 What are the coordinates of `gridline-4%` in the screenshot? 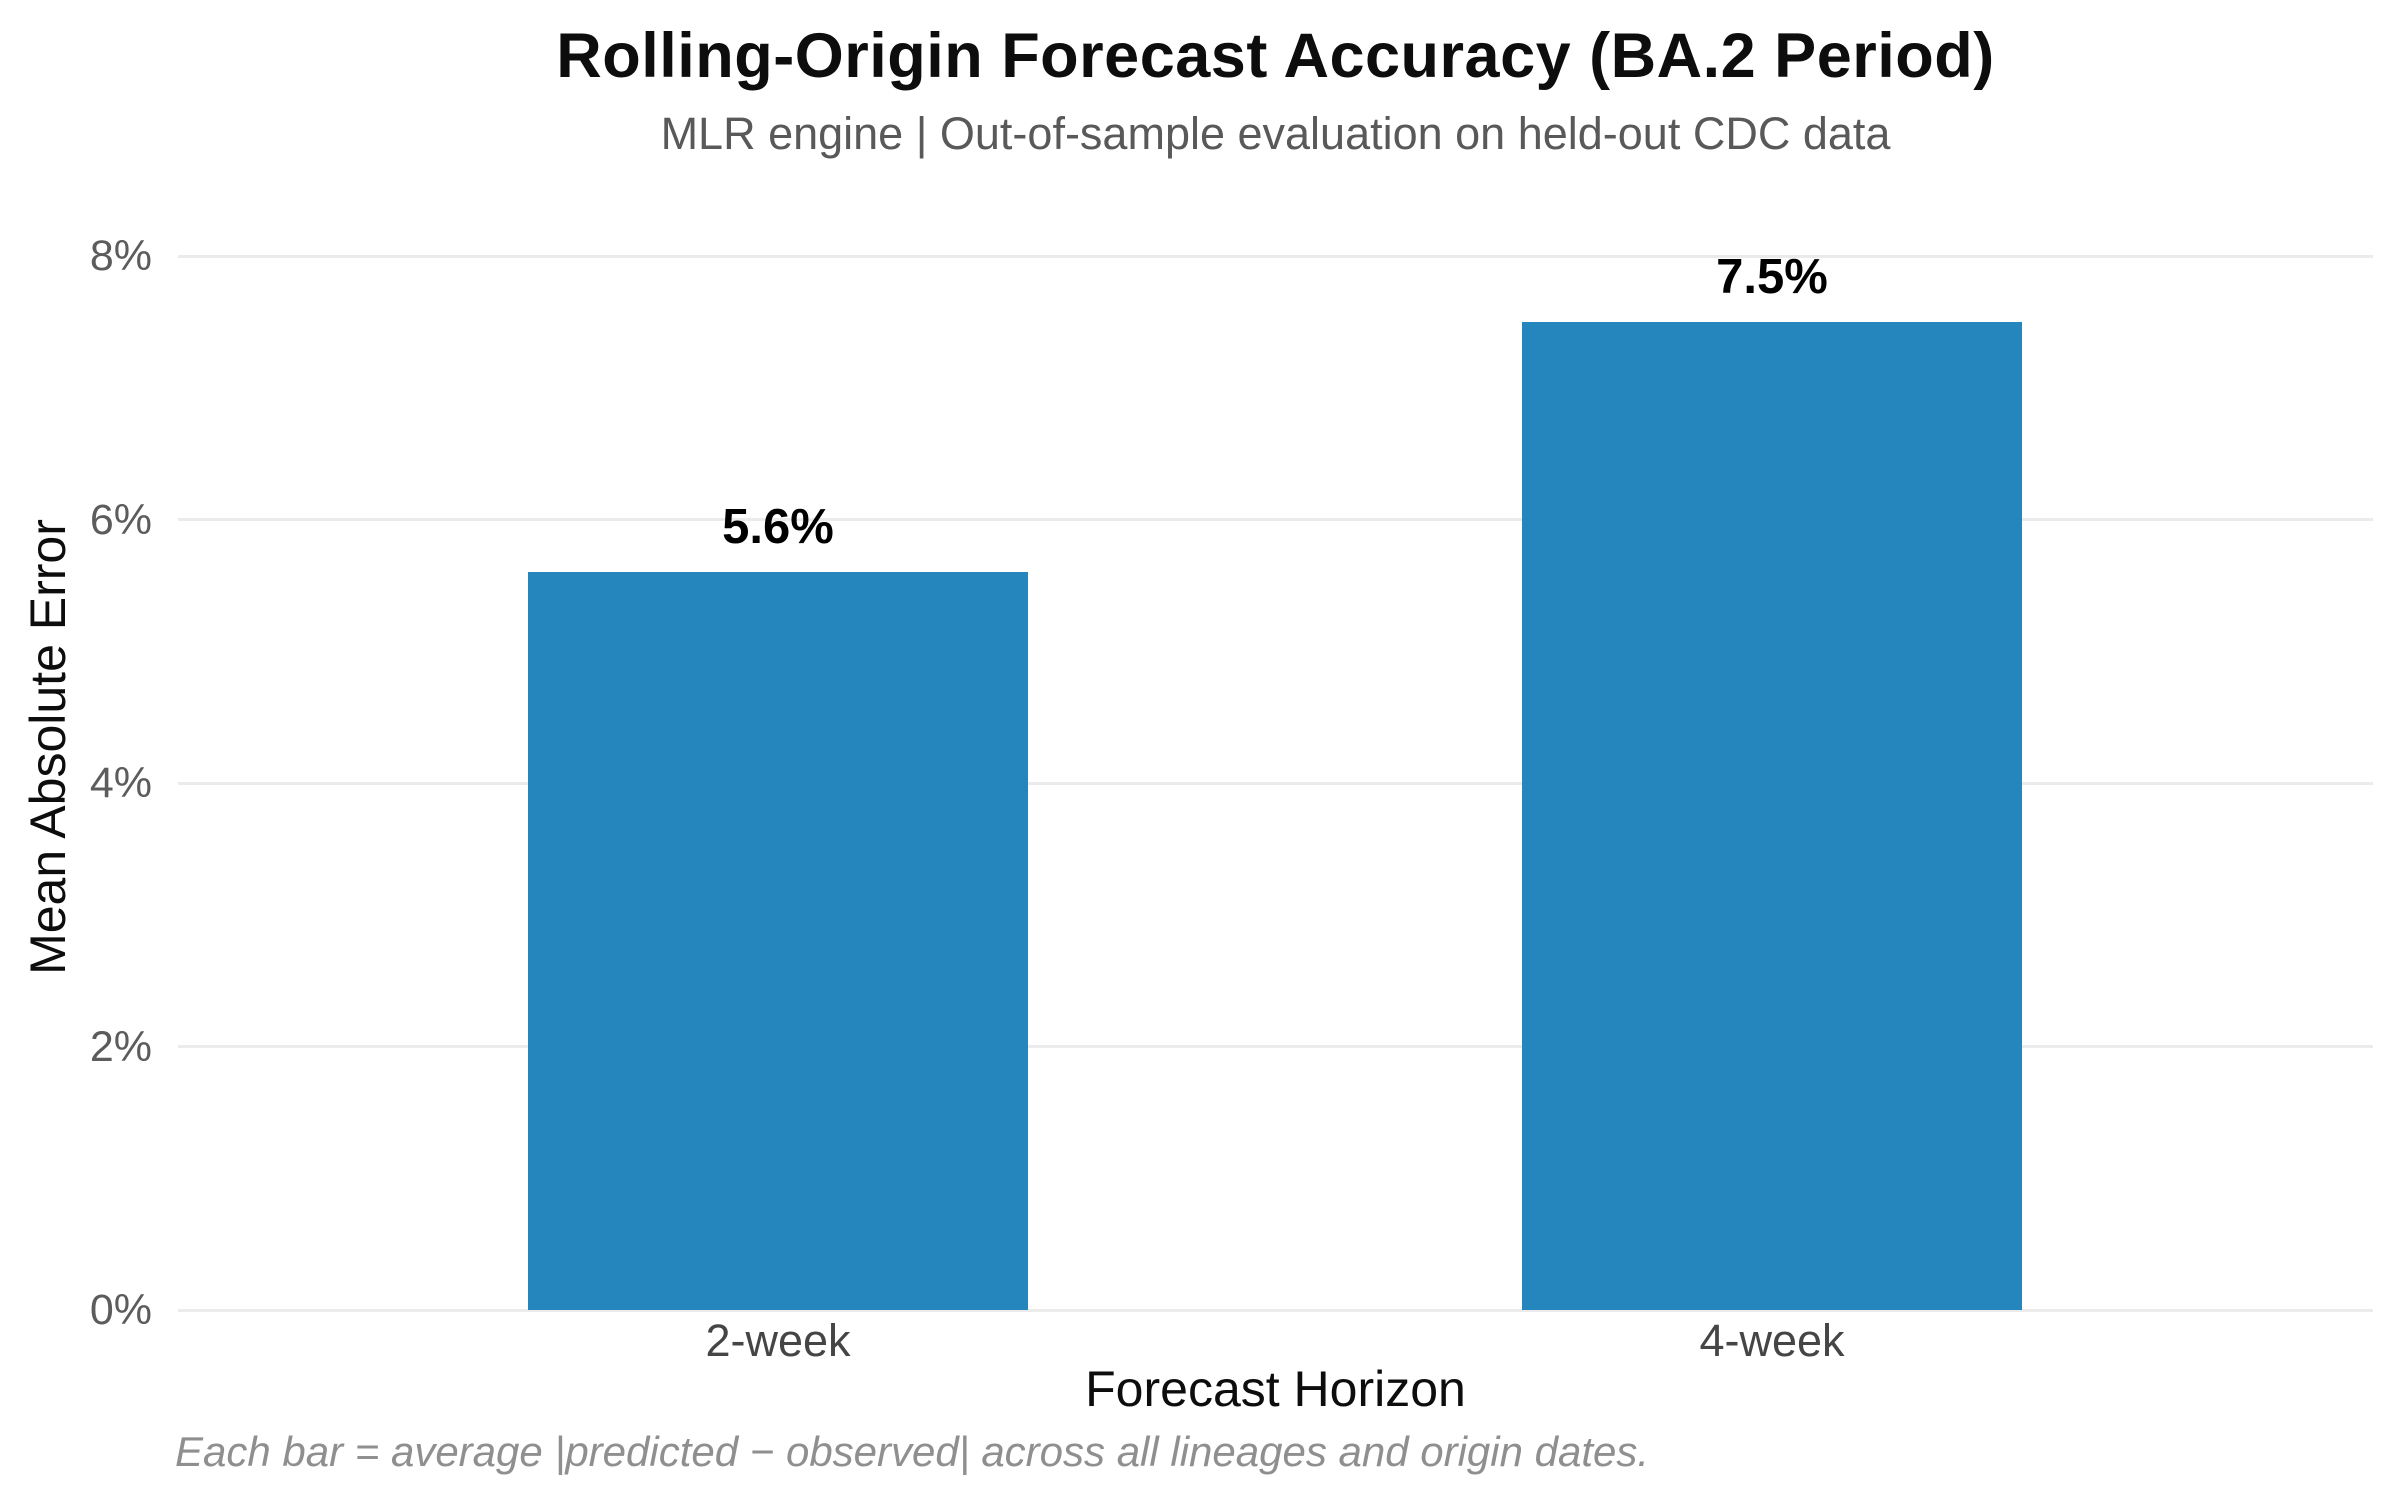 It's located at (1275, 783).